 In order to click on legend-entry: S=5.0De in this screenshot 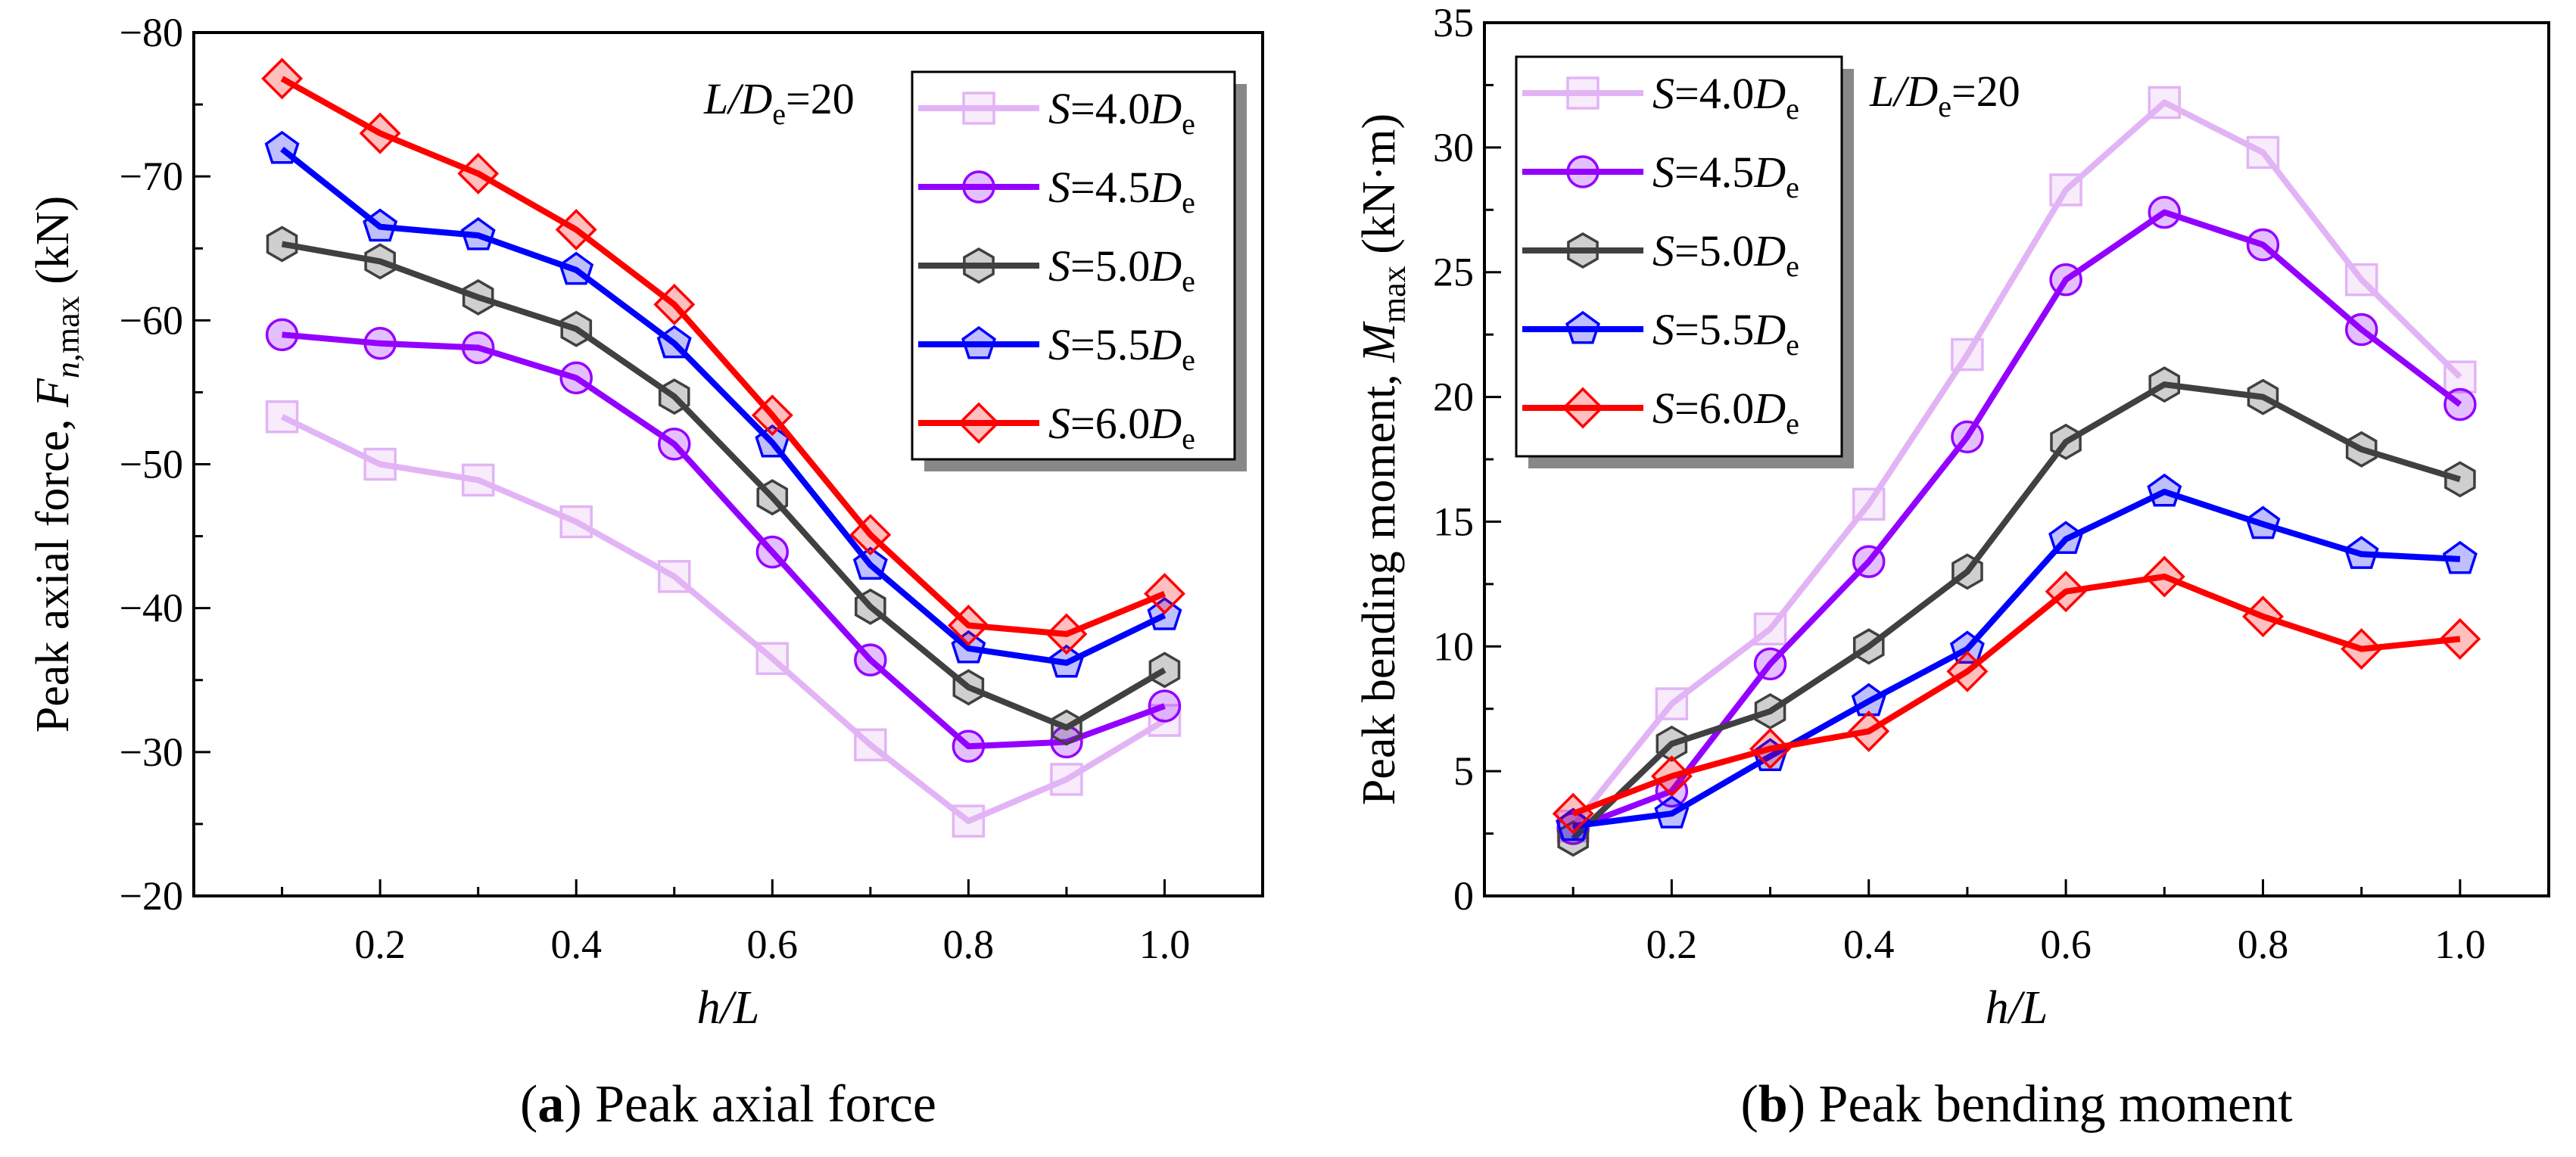, I will do `click(1056, 269)`.